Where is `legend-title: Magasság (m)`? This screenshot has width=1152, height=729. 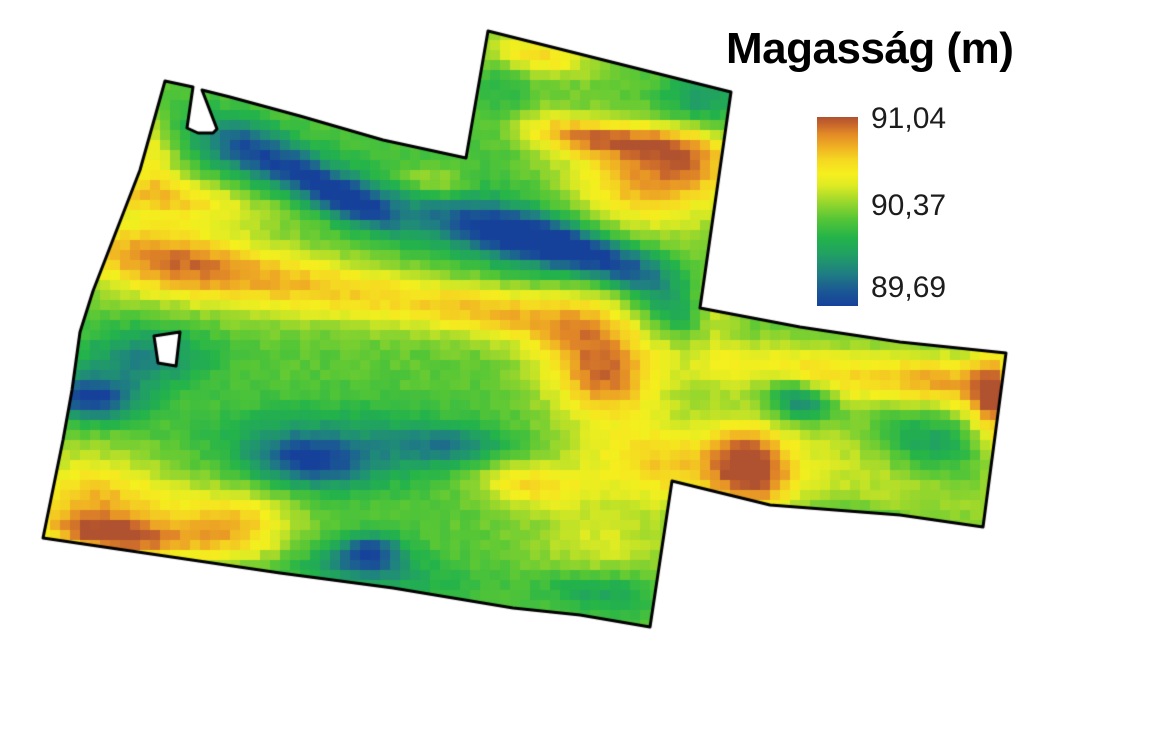
legend-title: Magasság (m) is located at coordinates (870, 48).